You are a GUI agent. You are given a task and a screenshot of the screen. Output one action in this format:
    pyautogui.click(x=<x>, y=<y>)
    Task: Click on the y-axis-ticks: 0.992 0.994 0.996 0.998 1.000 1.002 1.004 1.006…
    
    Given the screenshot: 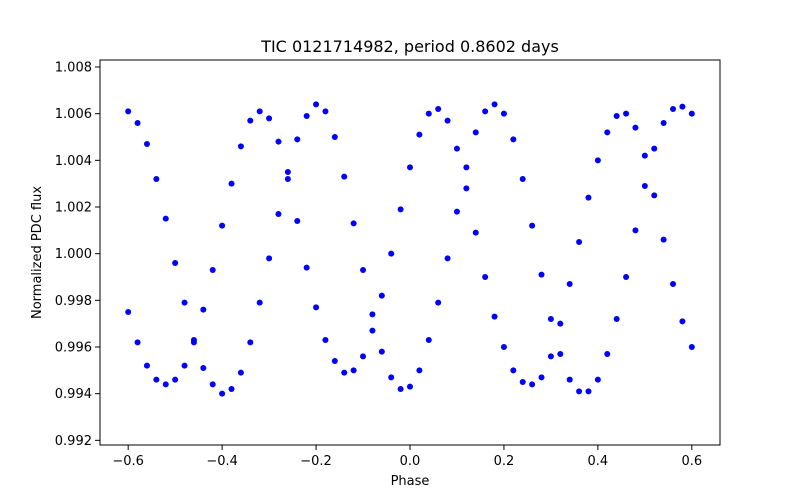 What is the action you would take?
    pyautogui.click(x=77, y=255)
    